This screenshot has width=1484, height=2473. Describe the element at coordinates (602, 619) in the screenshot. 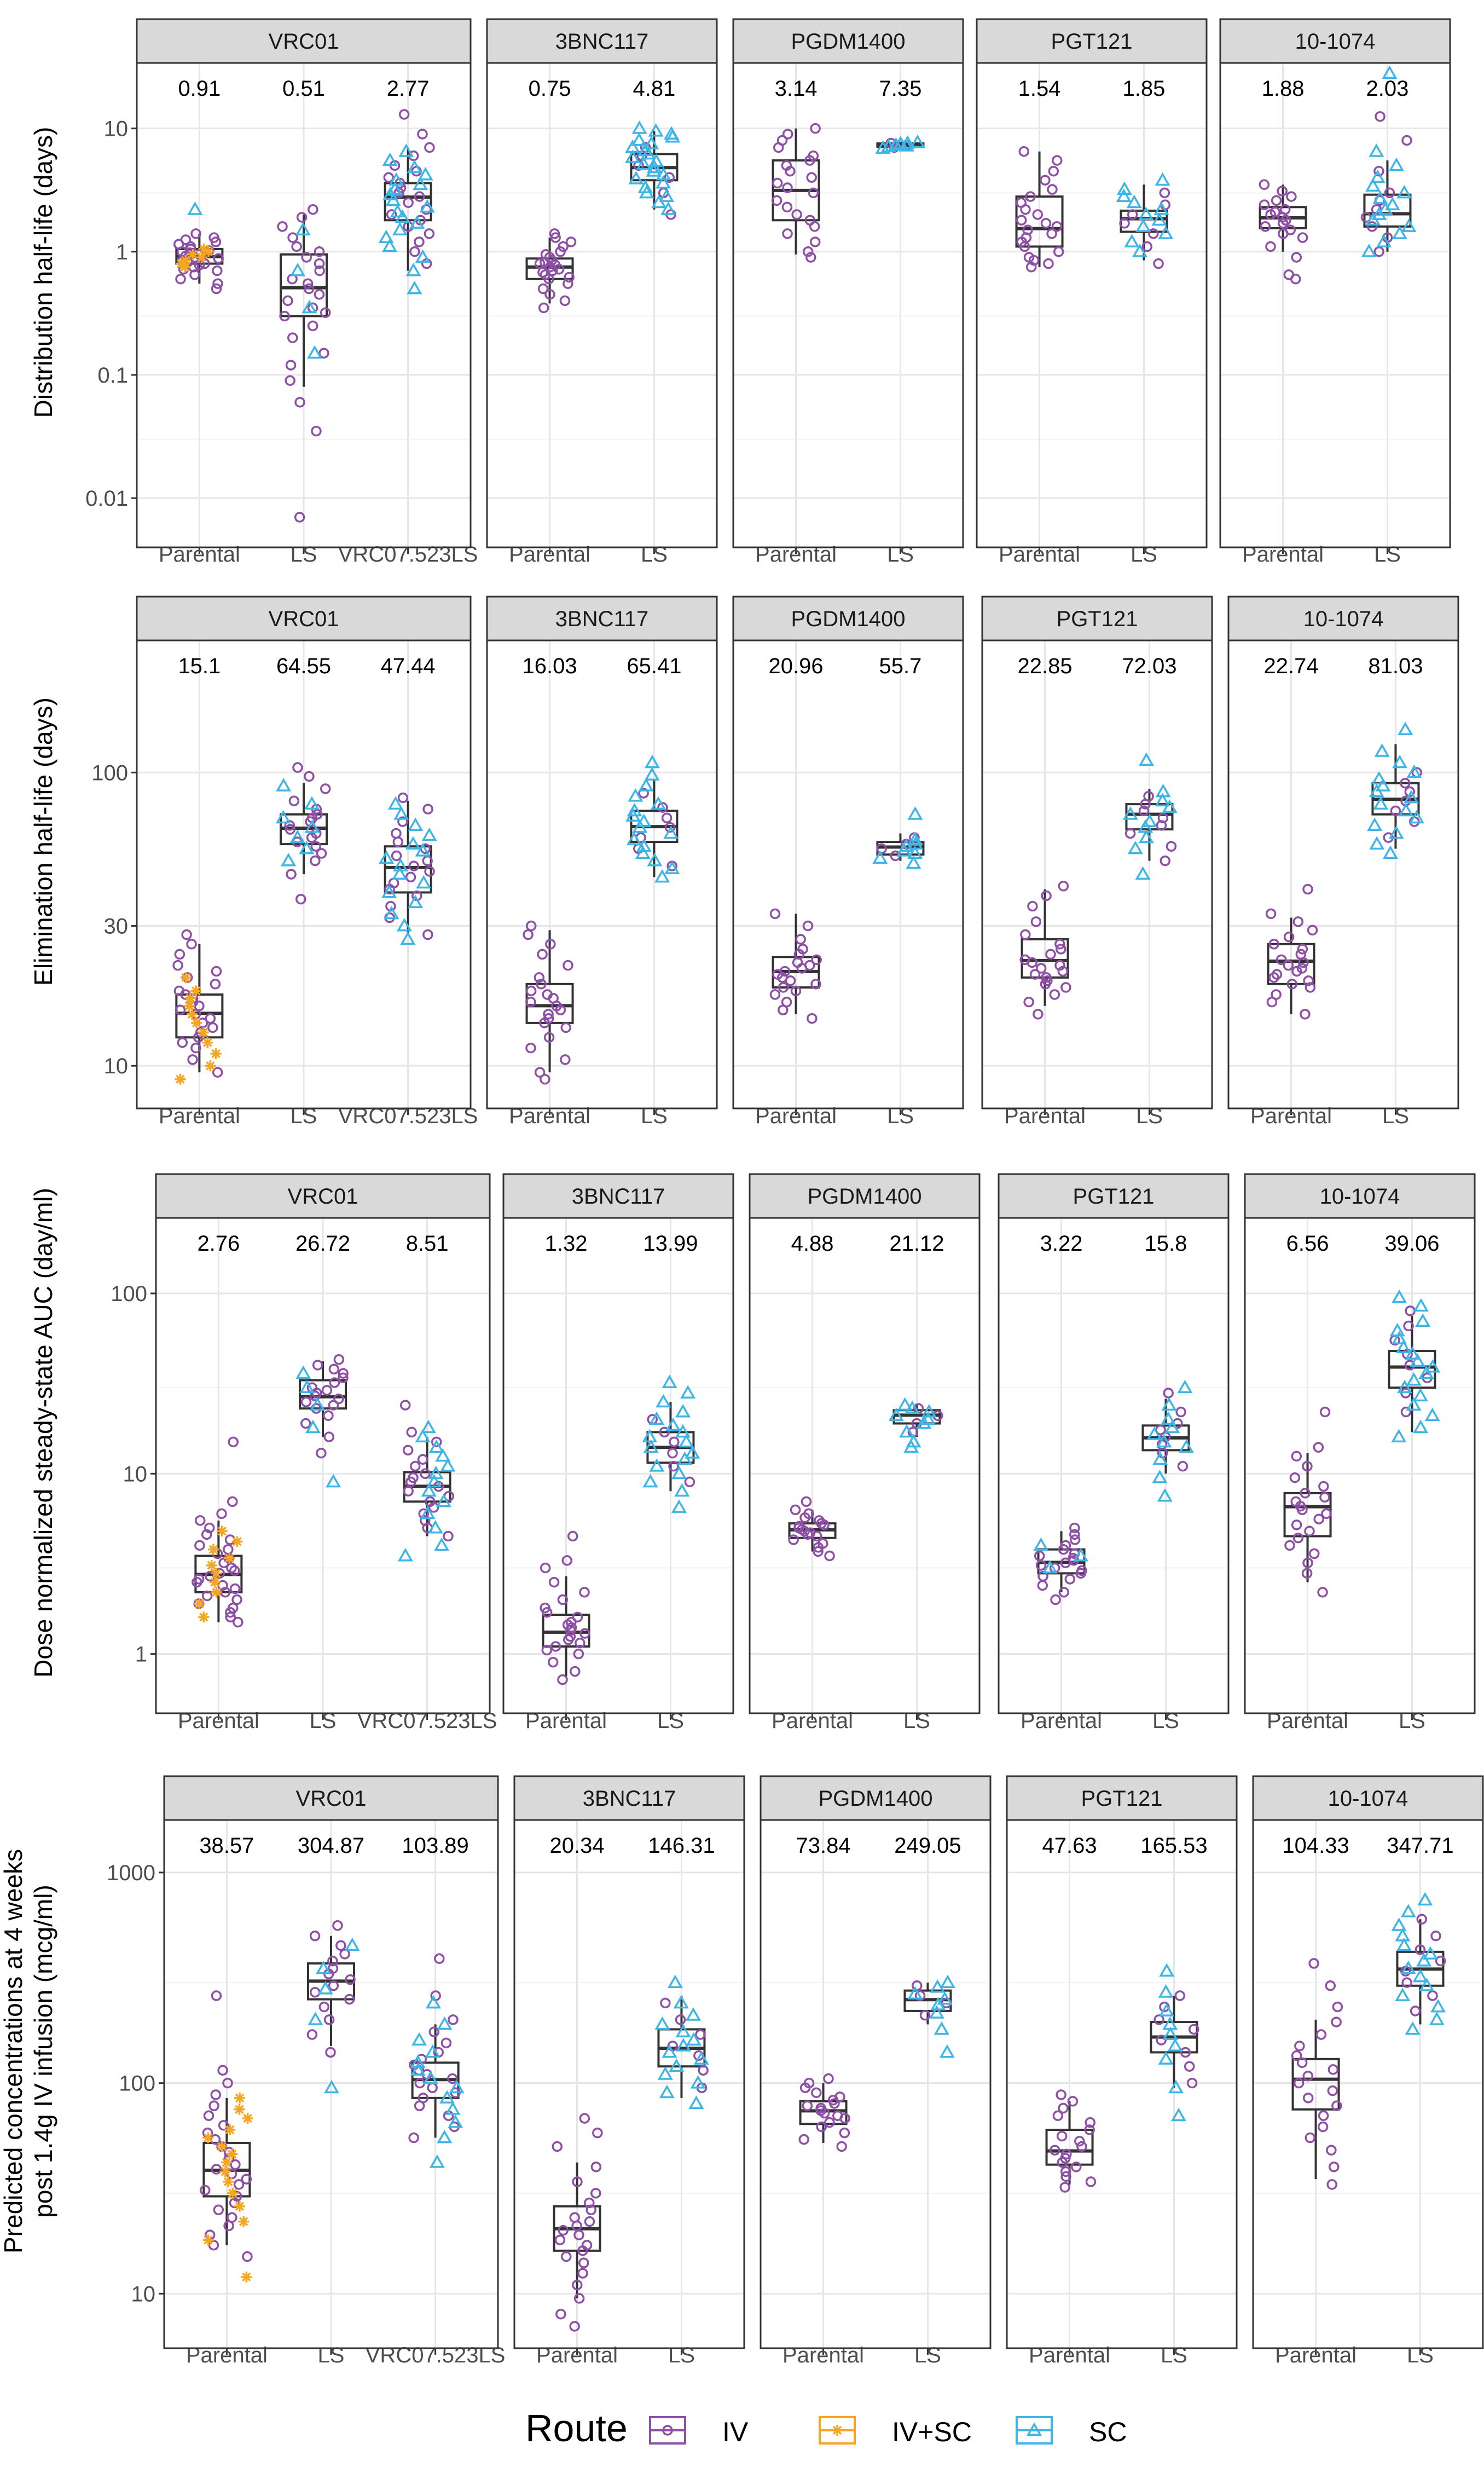

I see `facet-strip-label: 3BNC117` at that location.